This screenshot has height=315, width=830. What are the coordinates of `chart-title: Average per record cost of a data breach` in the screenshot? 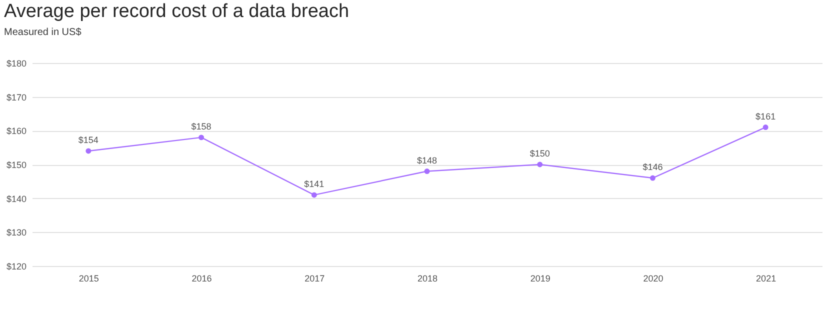 It's located at (177, 11).